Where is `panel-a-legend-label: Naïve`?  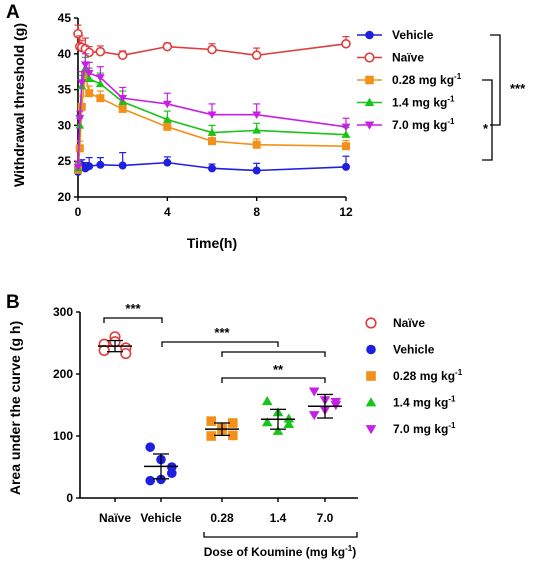
panel-a-legend-label: Naïve is located at coordinates (408, 58).